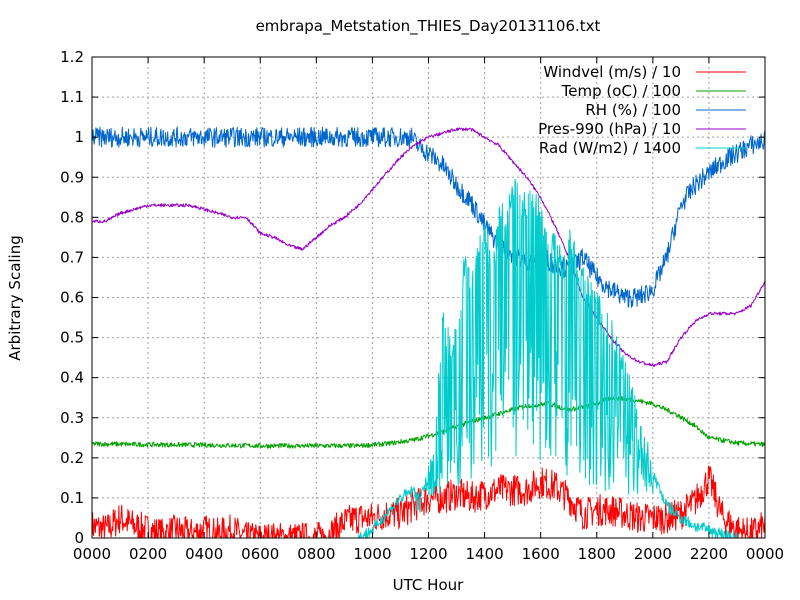 This screenshot has height=600, width=800. Describe the element at coordinates (709, 554) in the screenshot. I see `x-tick-label: 2200` at that location.